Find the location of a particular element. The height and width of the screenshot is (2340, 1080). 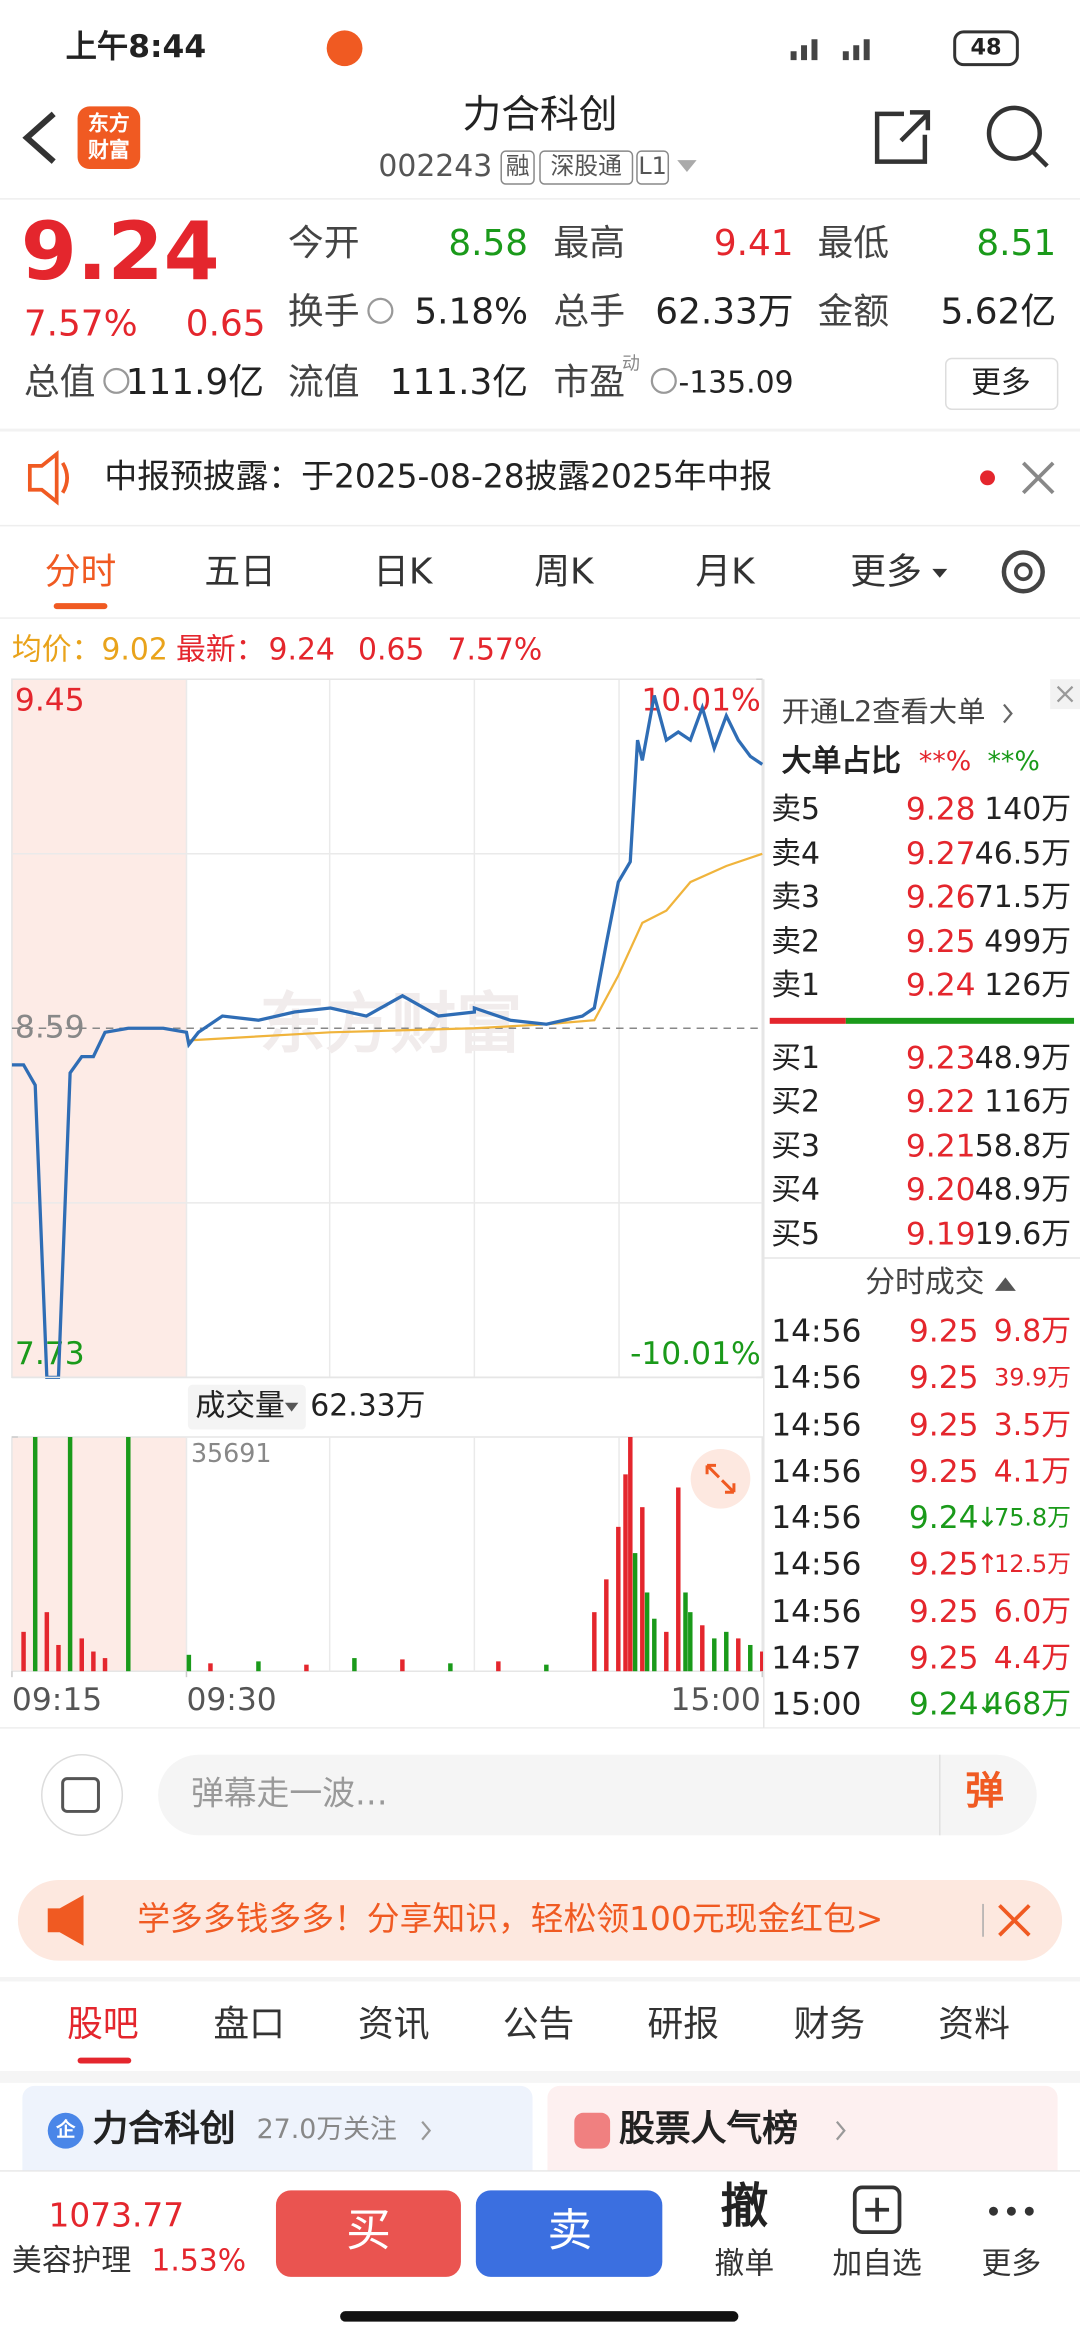

field-value: 62.33万 is located at coordinates (724, 312).